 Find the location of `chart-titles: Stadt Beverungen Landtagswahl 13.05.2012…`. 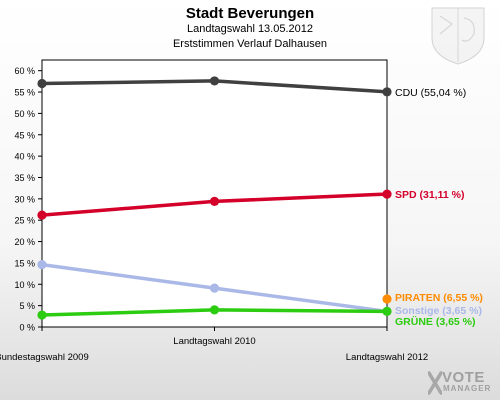

chart-titles: Stadt Beverungen Landtagswahl 13.05.2012… is located at coordinates (250, 28).